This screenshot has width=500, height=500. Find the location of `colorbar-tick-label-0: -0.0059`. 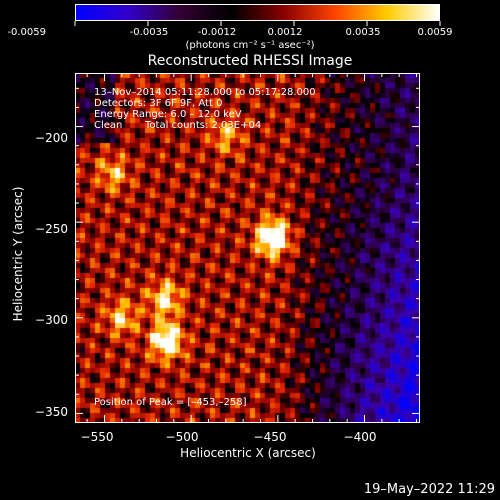

colorbar-tick-label-0: -0.0059 is located at coordinates (26, 32).